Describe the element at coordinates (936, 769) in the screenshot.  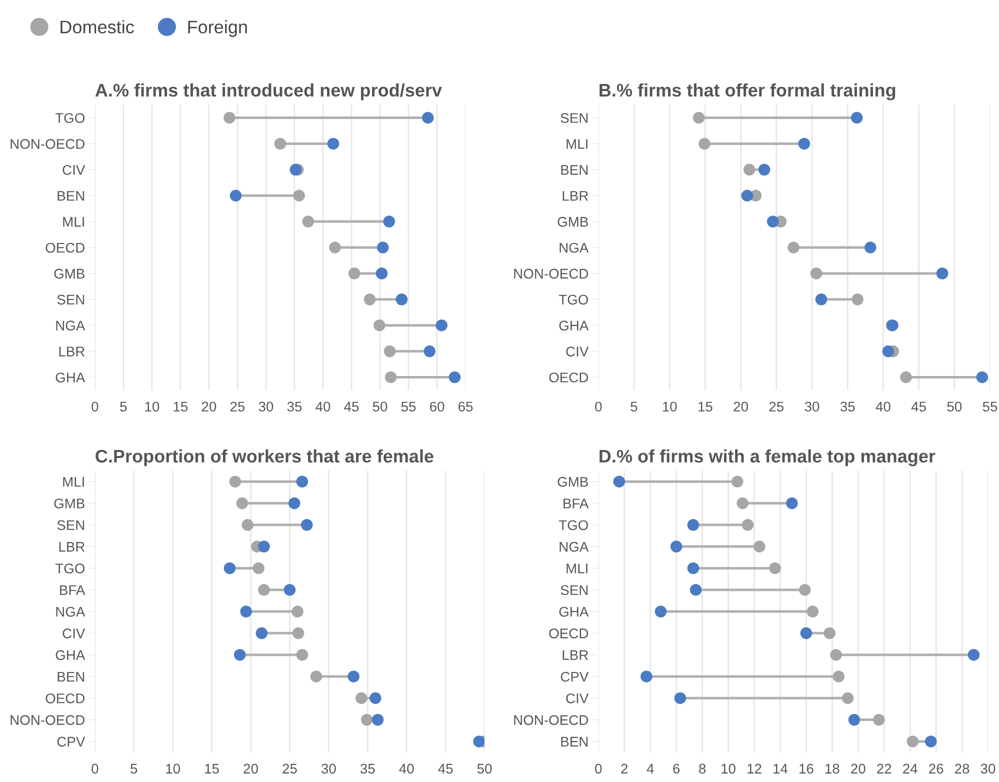
I see `x-tick-label: 26` at that location.